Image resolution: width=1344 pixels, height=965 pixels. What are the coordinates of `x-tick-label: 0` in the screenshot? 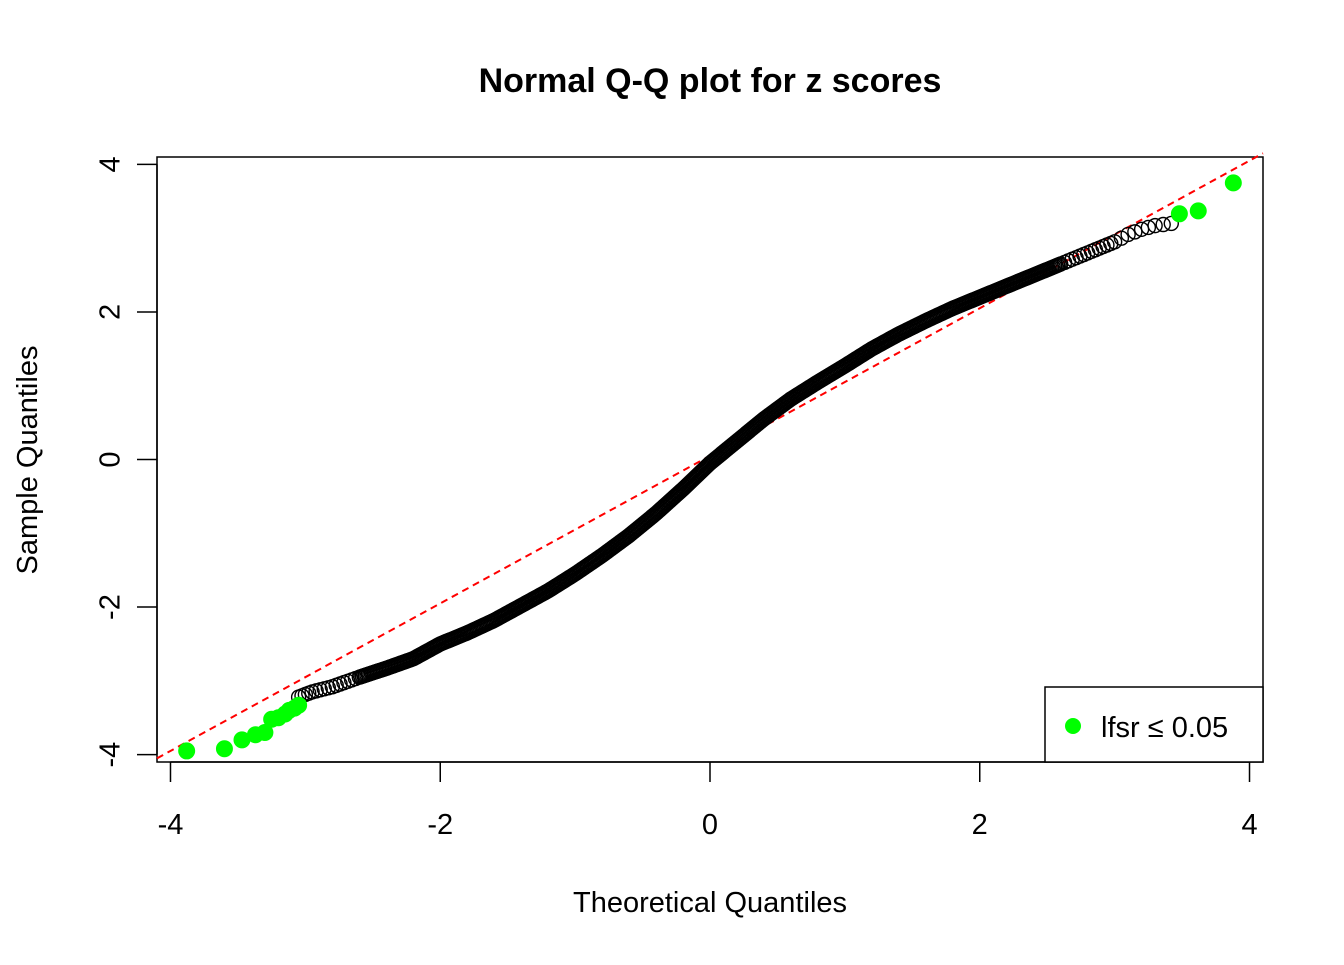 It's located at (710, 825).